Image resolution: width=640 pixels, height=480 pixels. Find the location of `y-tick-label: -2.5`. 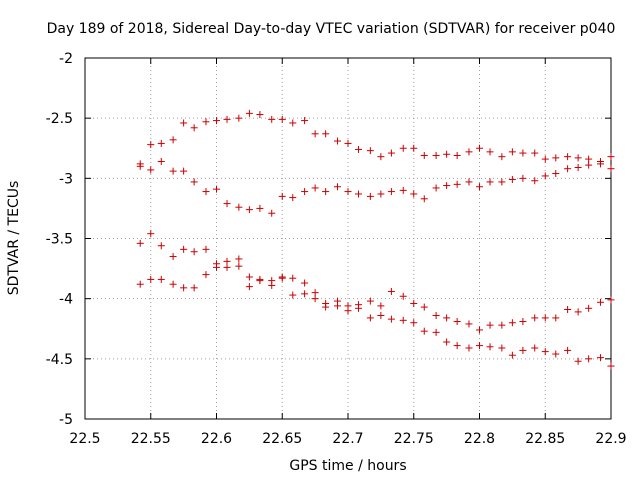

y-tick-label: -2.5 is located at coordinates (59, 119).